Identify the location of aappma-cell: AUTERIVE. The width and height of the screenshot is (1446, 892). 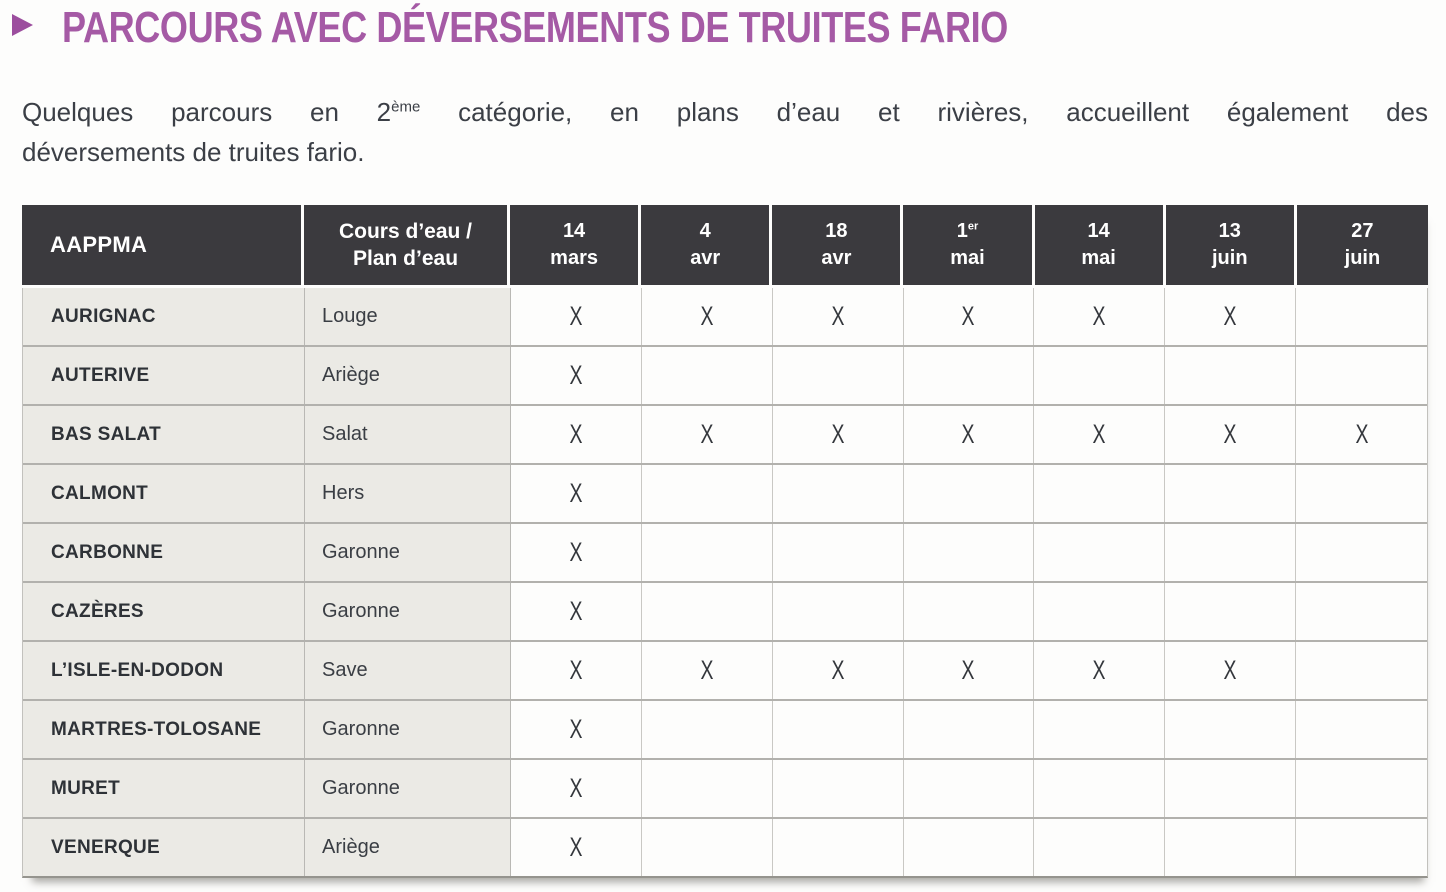
(164, 375).